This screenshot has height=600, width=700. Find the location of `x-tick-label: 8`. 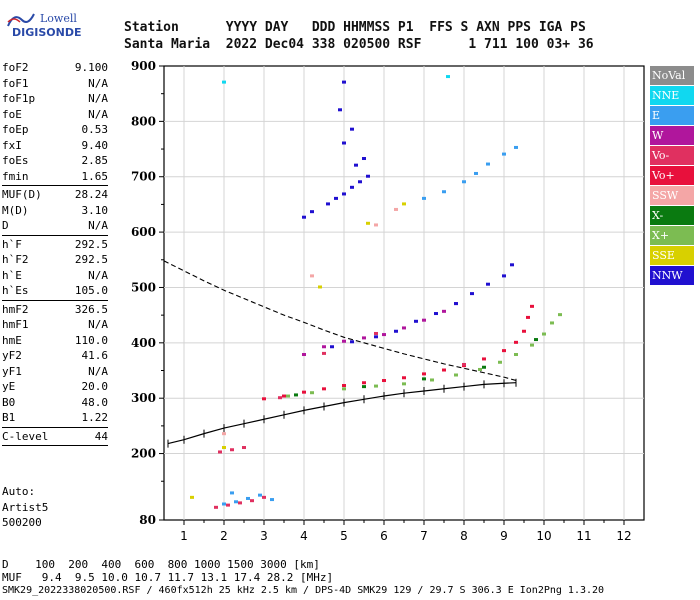

x-tick-label: 8 is located at coordinates (464, 536).